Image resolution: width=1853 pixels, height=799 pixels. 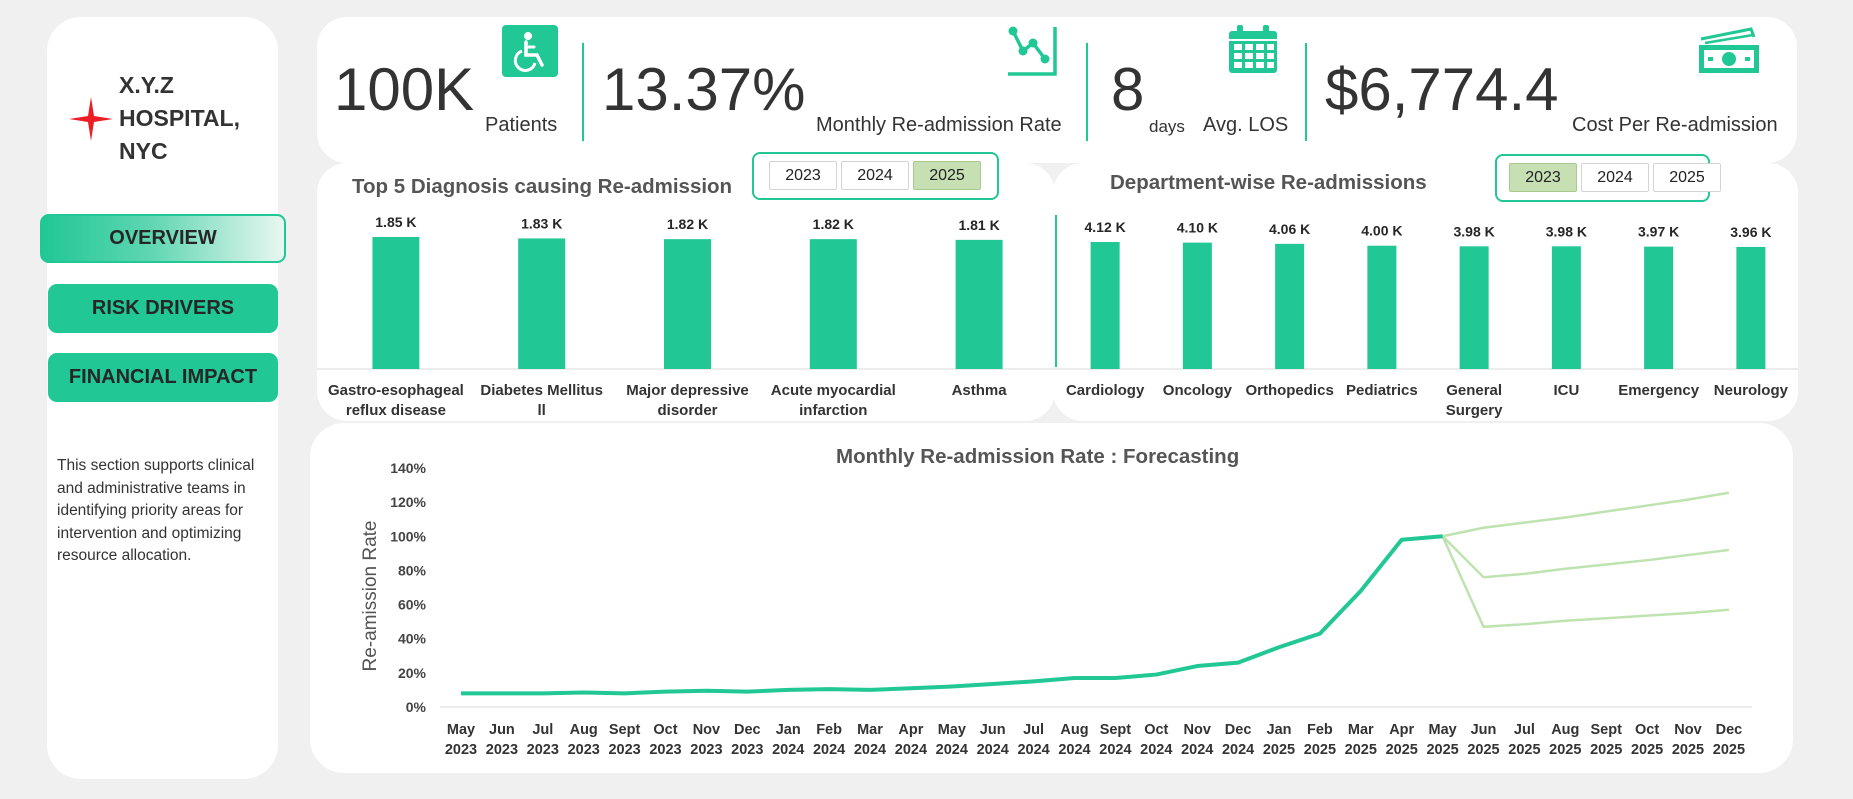 What do you see at coordinates (404, 89) in the screenshot?
I see `patients-value: 100K` at bounding box center [404, 89].